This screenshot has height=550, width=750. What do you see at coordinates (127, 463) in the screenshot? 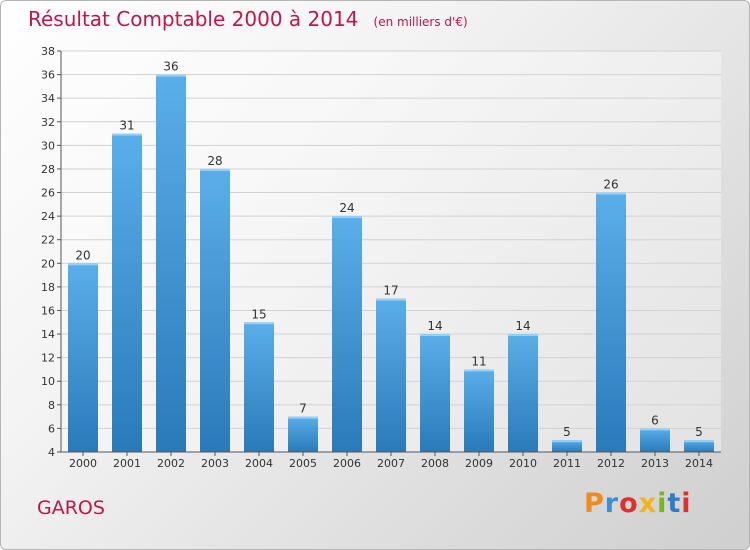
I see `x-tick-label: 2001` at bounding box center [127, 463].